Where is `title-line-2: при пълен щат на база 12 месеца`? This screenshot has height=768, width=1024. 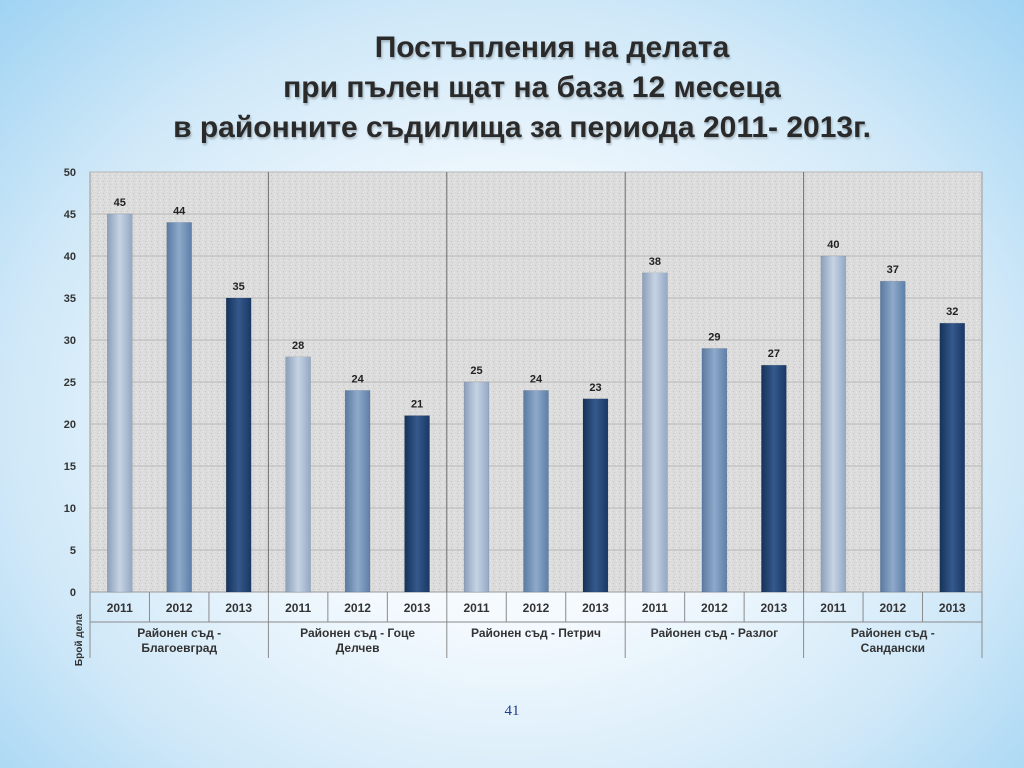 title-line-2: при пълен щат на база 12 месеца is located at coordinates (532, 87).